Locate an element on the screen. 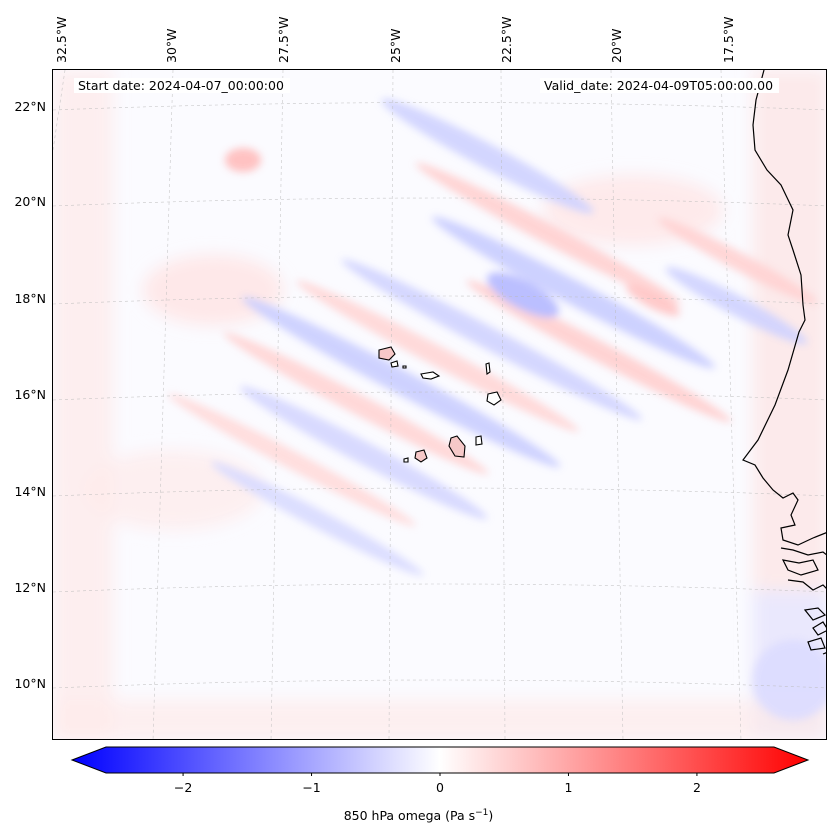  lat-label-12n: 12°N is located at coordinates (30, 587).